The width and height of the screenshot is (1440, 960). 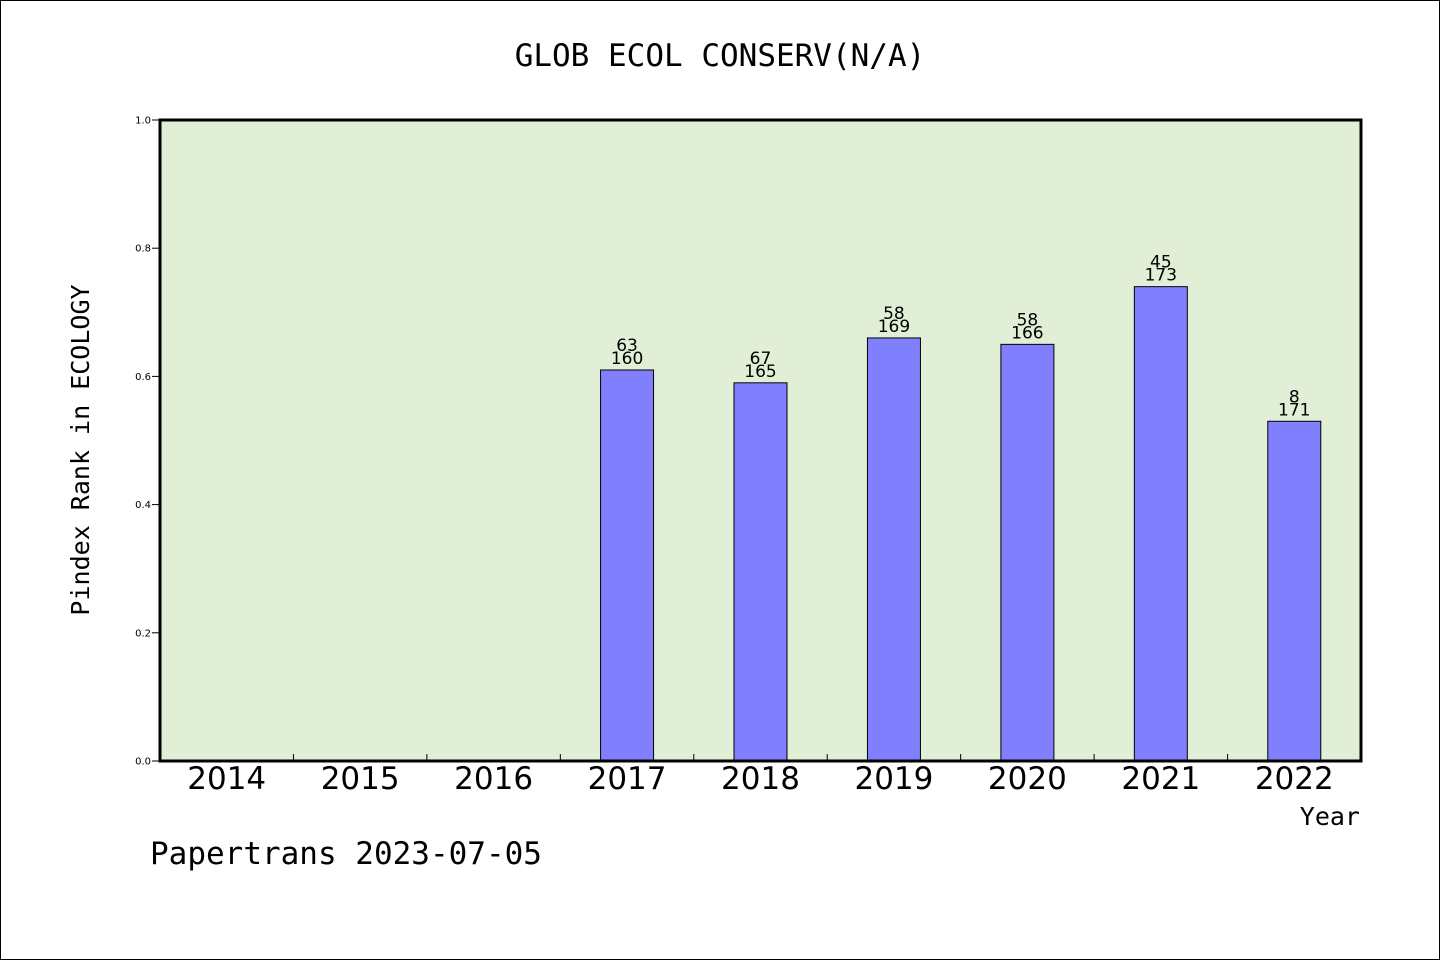 I want to click on x-tick-label: 2022, so click(x=1294, y=779).